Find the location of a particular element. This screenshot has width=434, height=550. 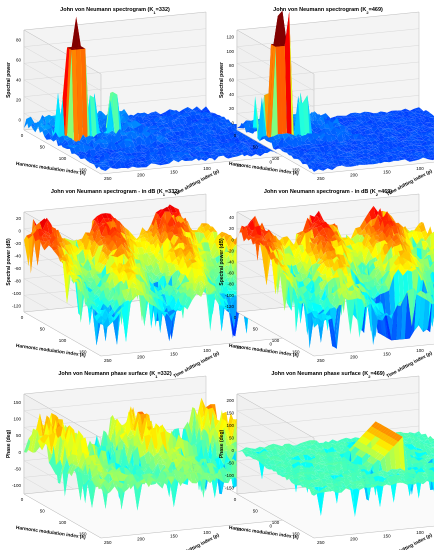

gridline is located at coordinates (328, 87).